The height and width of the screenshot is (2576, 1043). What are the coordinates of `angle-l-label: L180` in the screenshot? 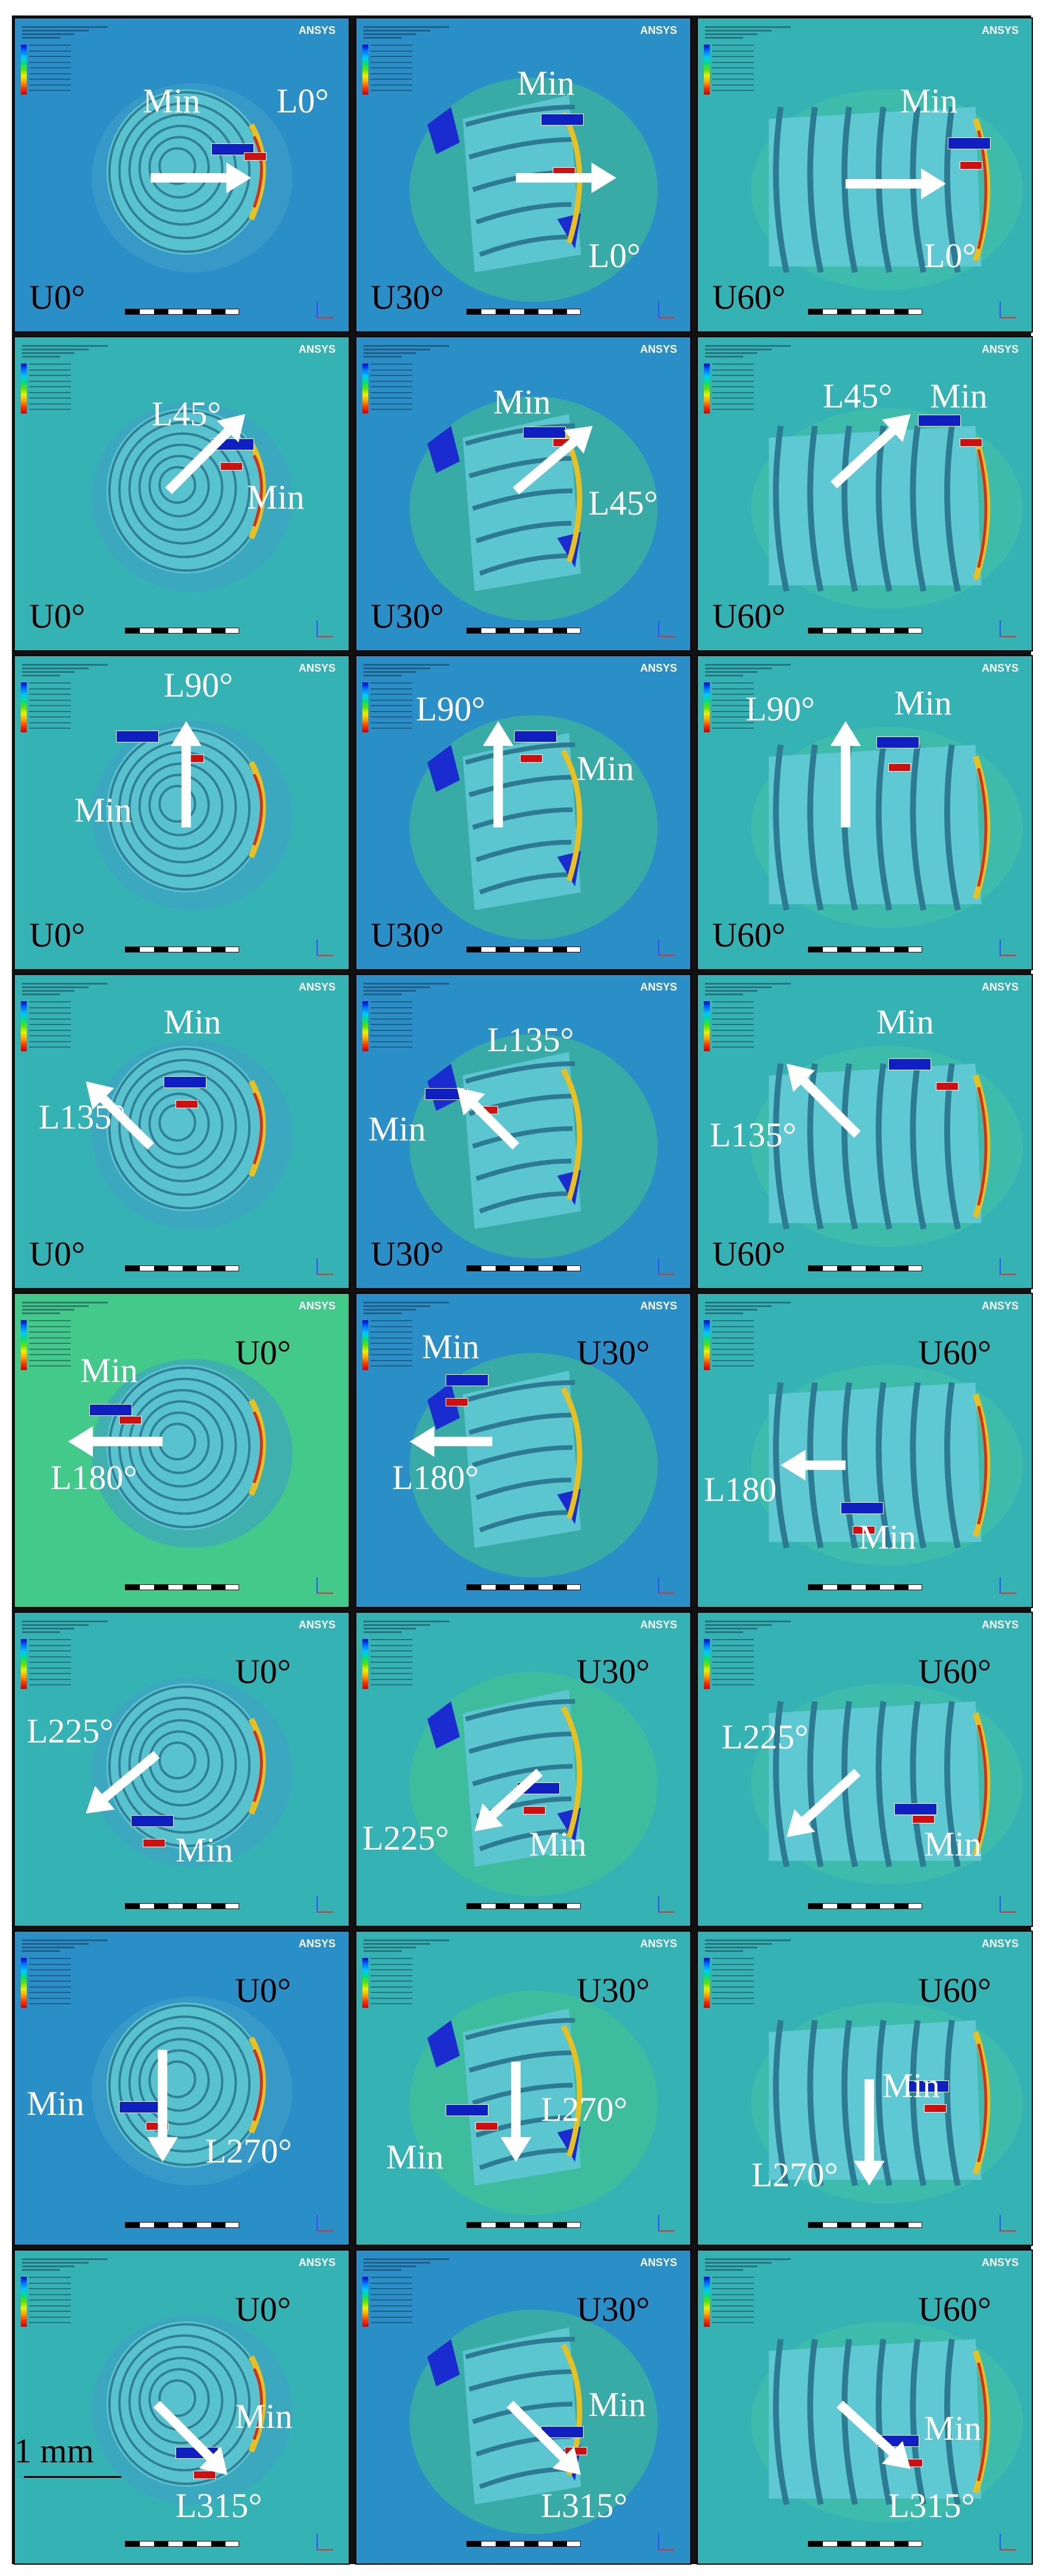 It's located at (740, 1490).